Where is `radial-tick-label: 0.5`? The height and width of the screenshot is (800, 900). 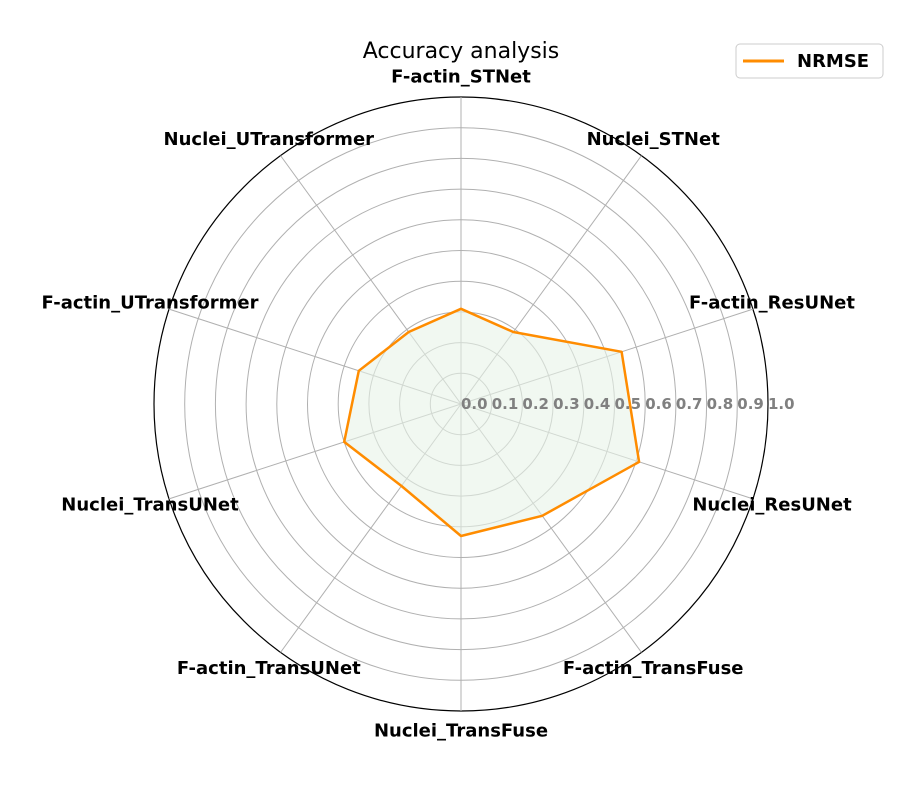 radial-tick-label: 0.5 is located at coordinates (628, 404).